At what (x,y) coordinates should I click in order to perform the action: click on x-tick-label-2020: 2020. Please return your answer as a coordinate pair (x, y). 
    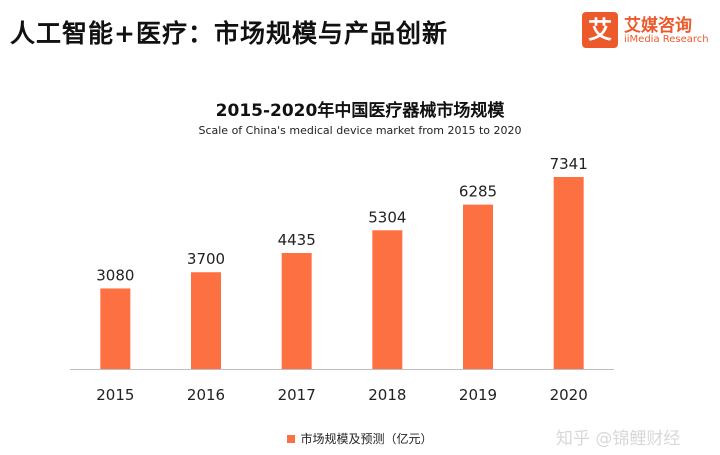
    Looking at the image, I should click on (569, 395).